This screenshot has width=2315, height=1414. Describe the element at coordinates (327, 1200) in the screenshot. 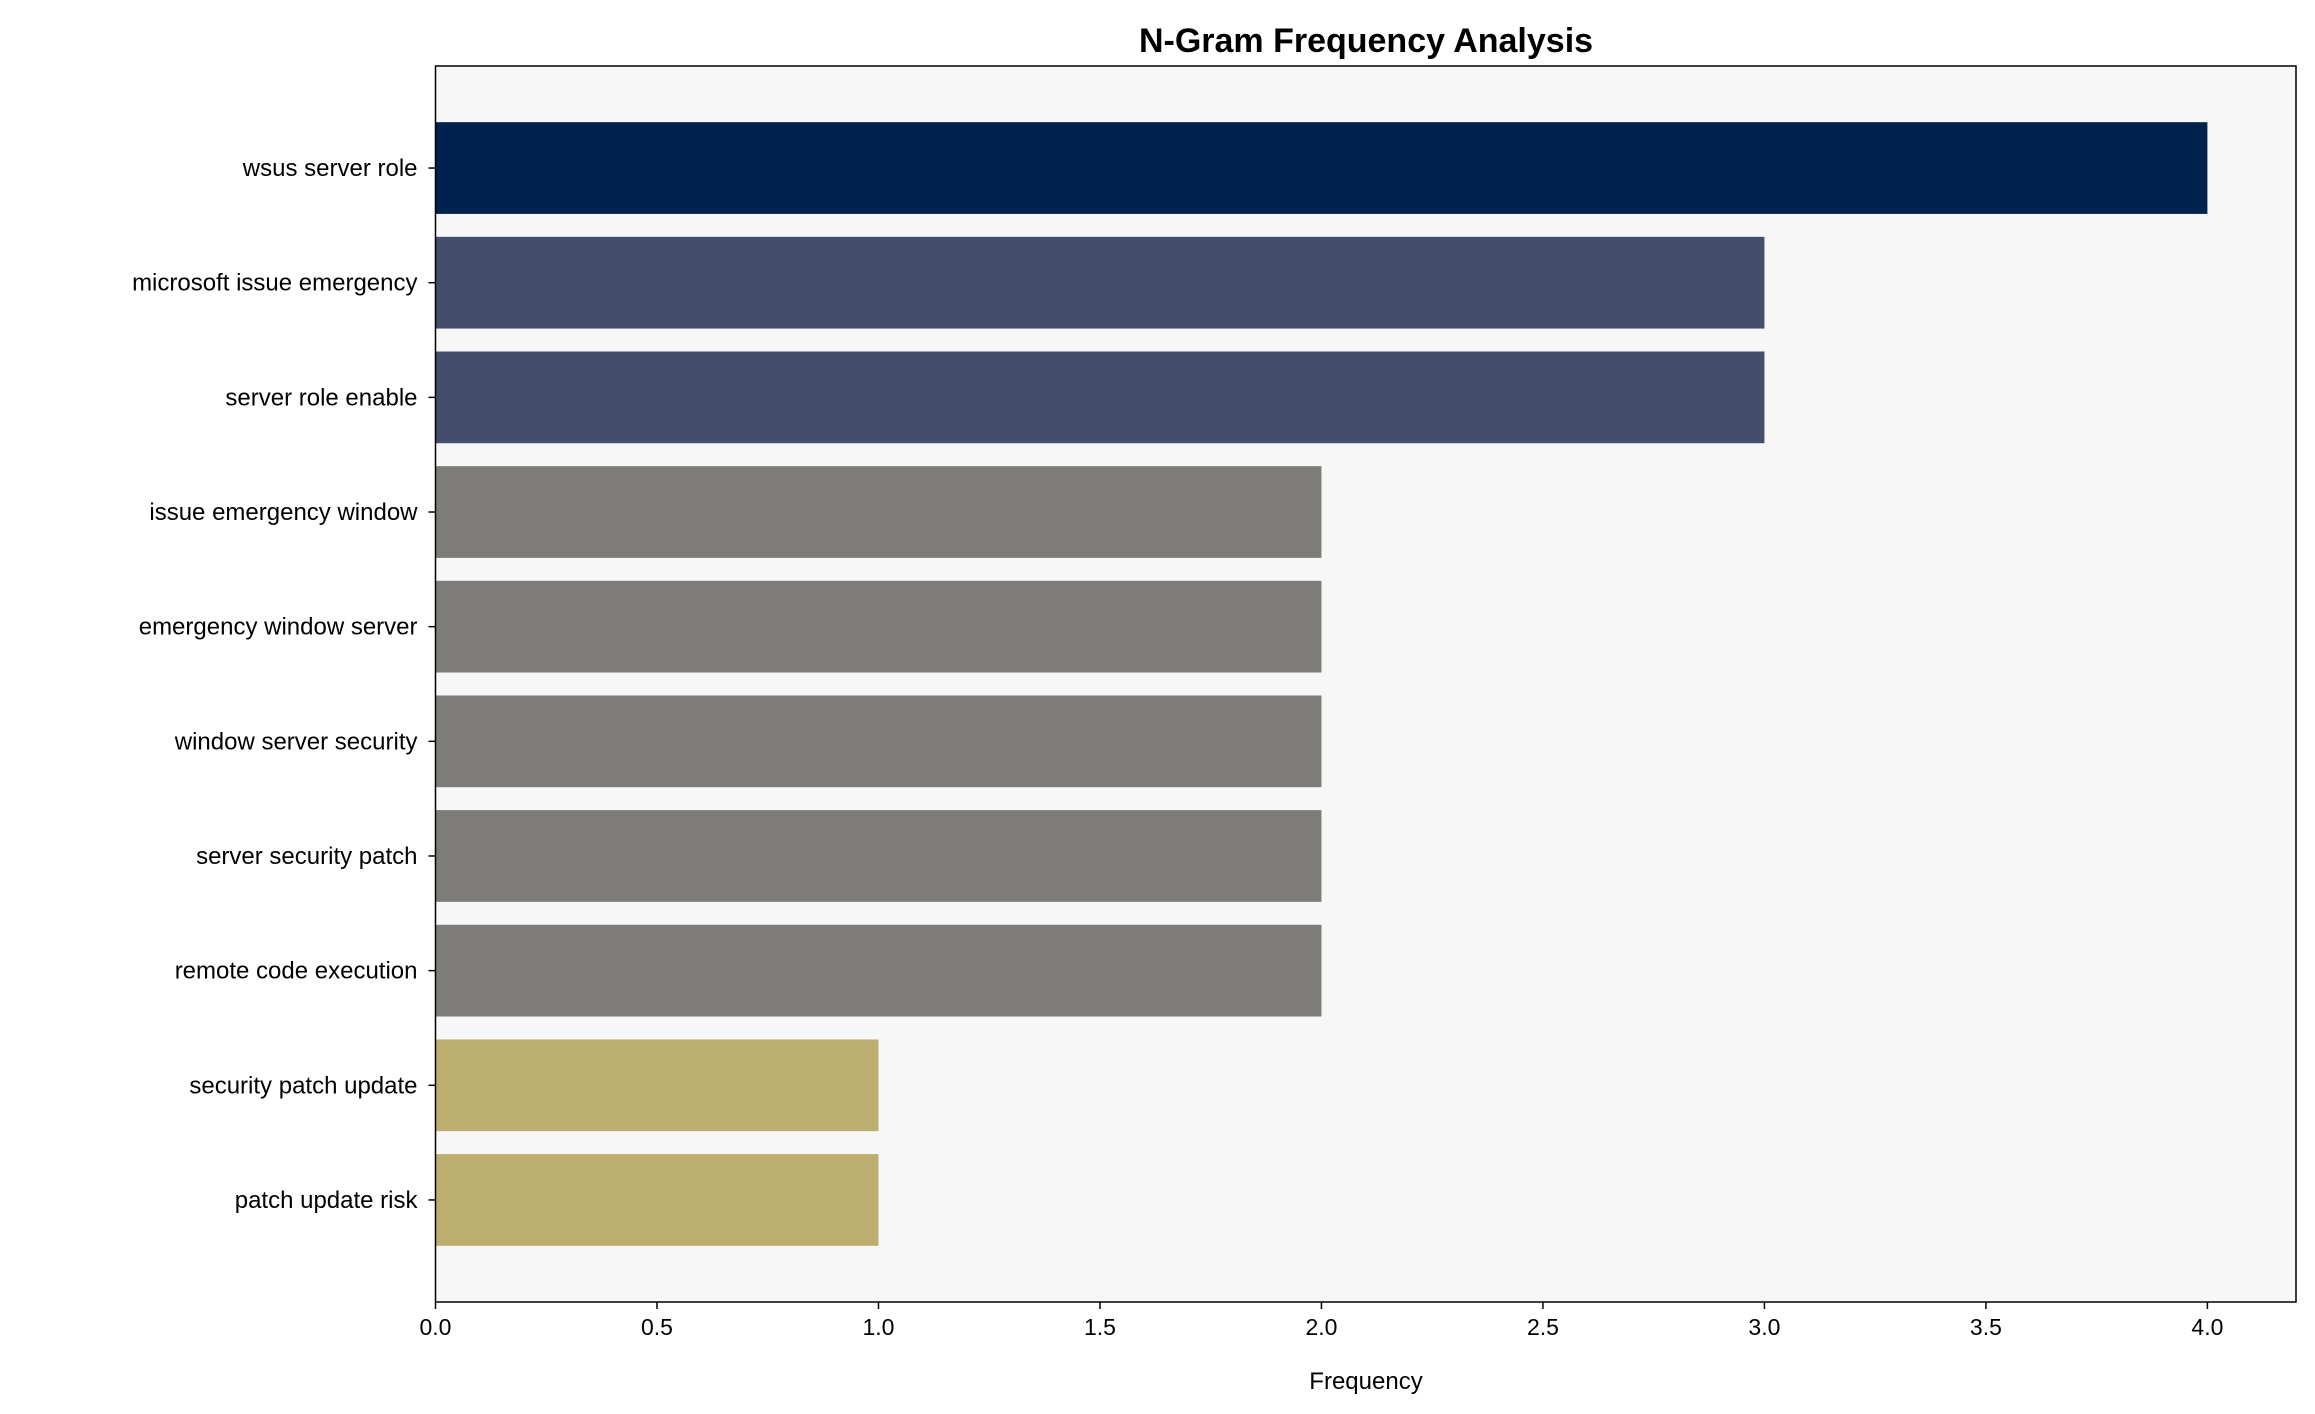

I see `y-tick-label: patch update risk` at that location.